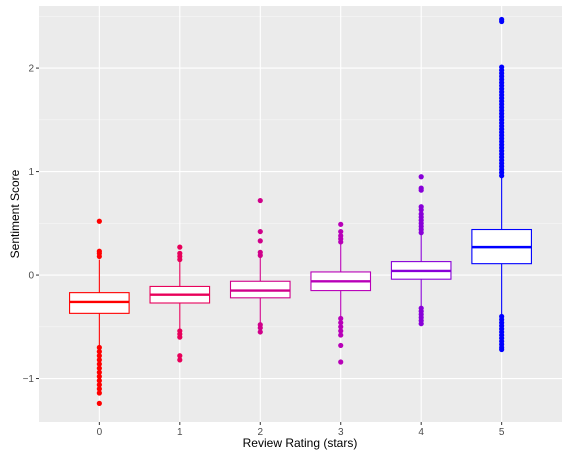 This screenshot has height=457, width=568. What do you see at coordinates (300, 443) in the screenshot?
I see `x-axis-title: Review Rating (stars)` at bounding box center [300, 443].